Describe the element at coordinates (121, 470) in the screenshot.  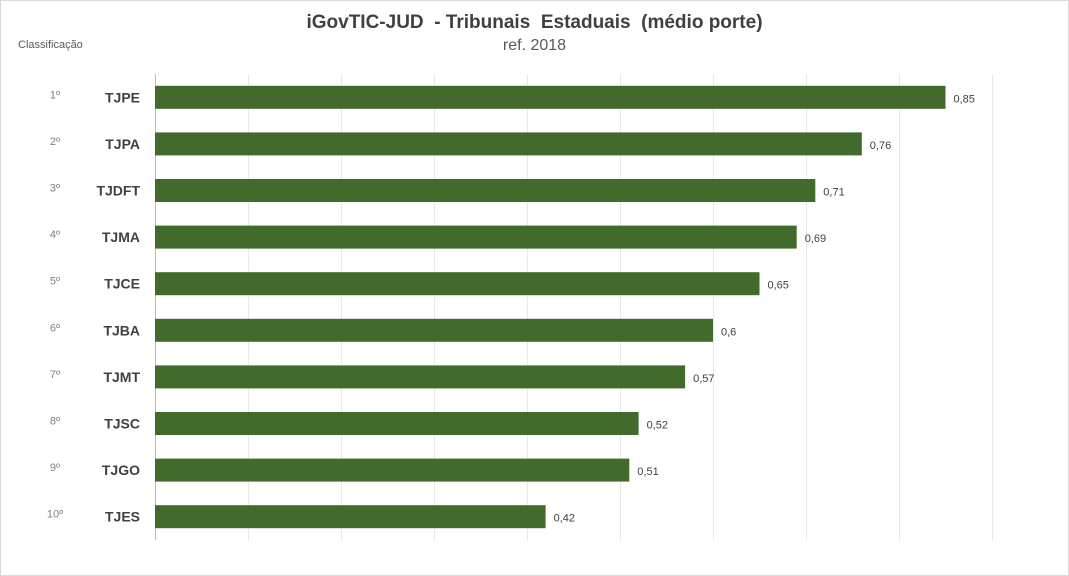
I see `category-tick-label: TJGO` at that location.